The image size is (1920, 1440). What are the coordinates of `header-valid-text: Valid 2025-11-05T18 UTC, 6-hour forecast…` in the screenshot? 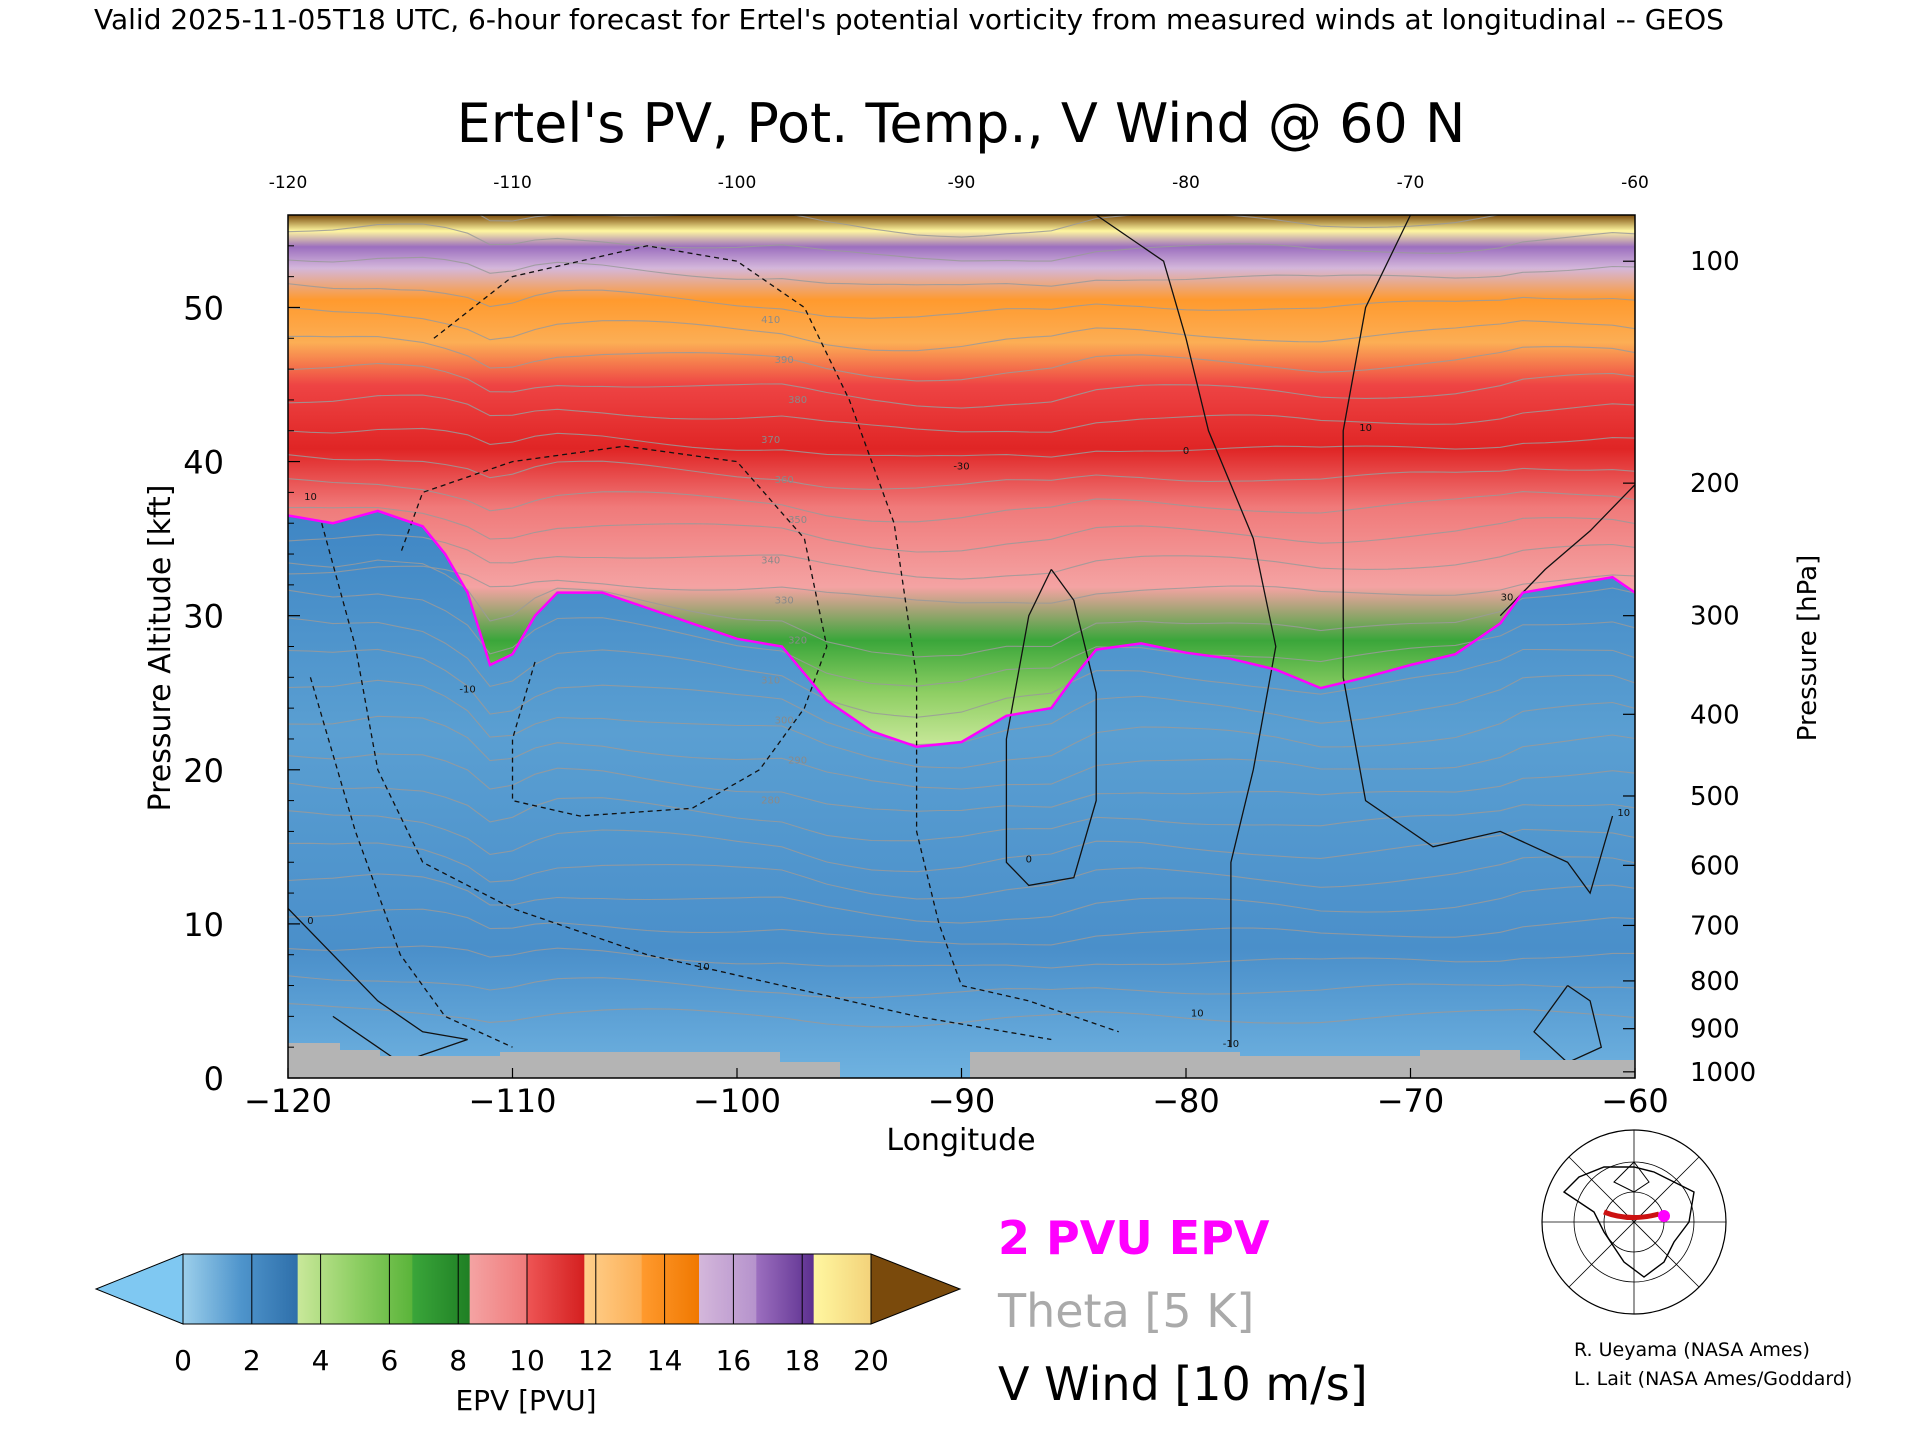 It's located at (909, 19).